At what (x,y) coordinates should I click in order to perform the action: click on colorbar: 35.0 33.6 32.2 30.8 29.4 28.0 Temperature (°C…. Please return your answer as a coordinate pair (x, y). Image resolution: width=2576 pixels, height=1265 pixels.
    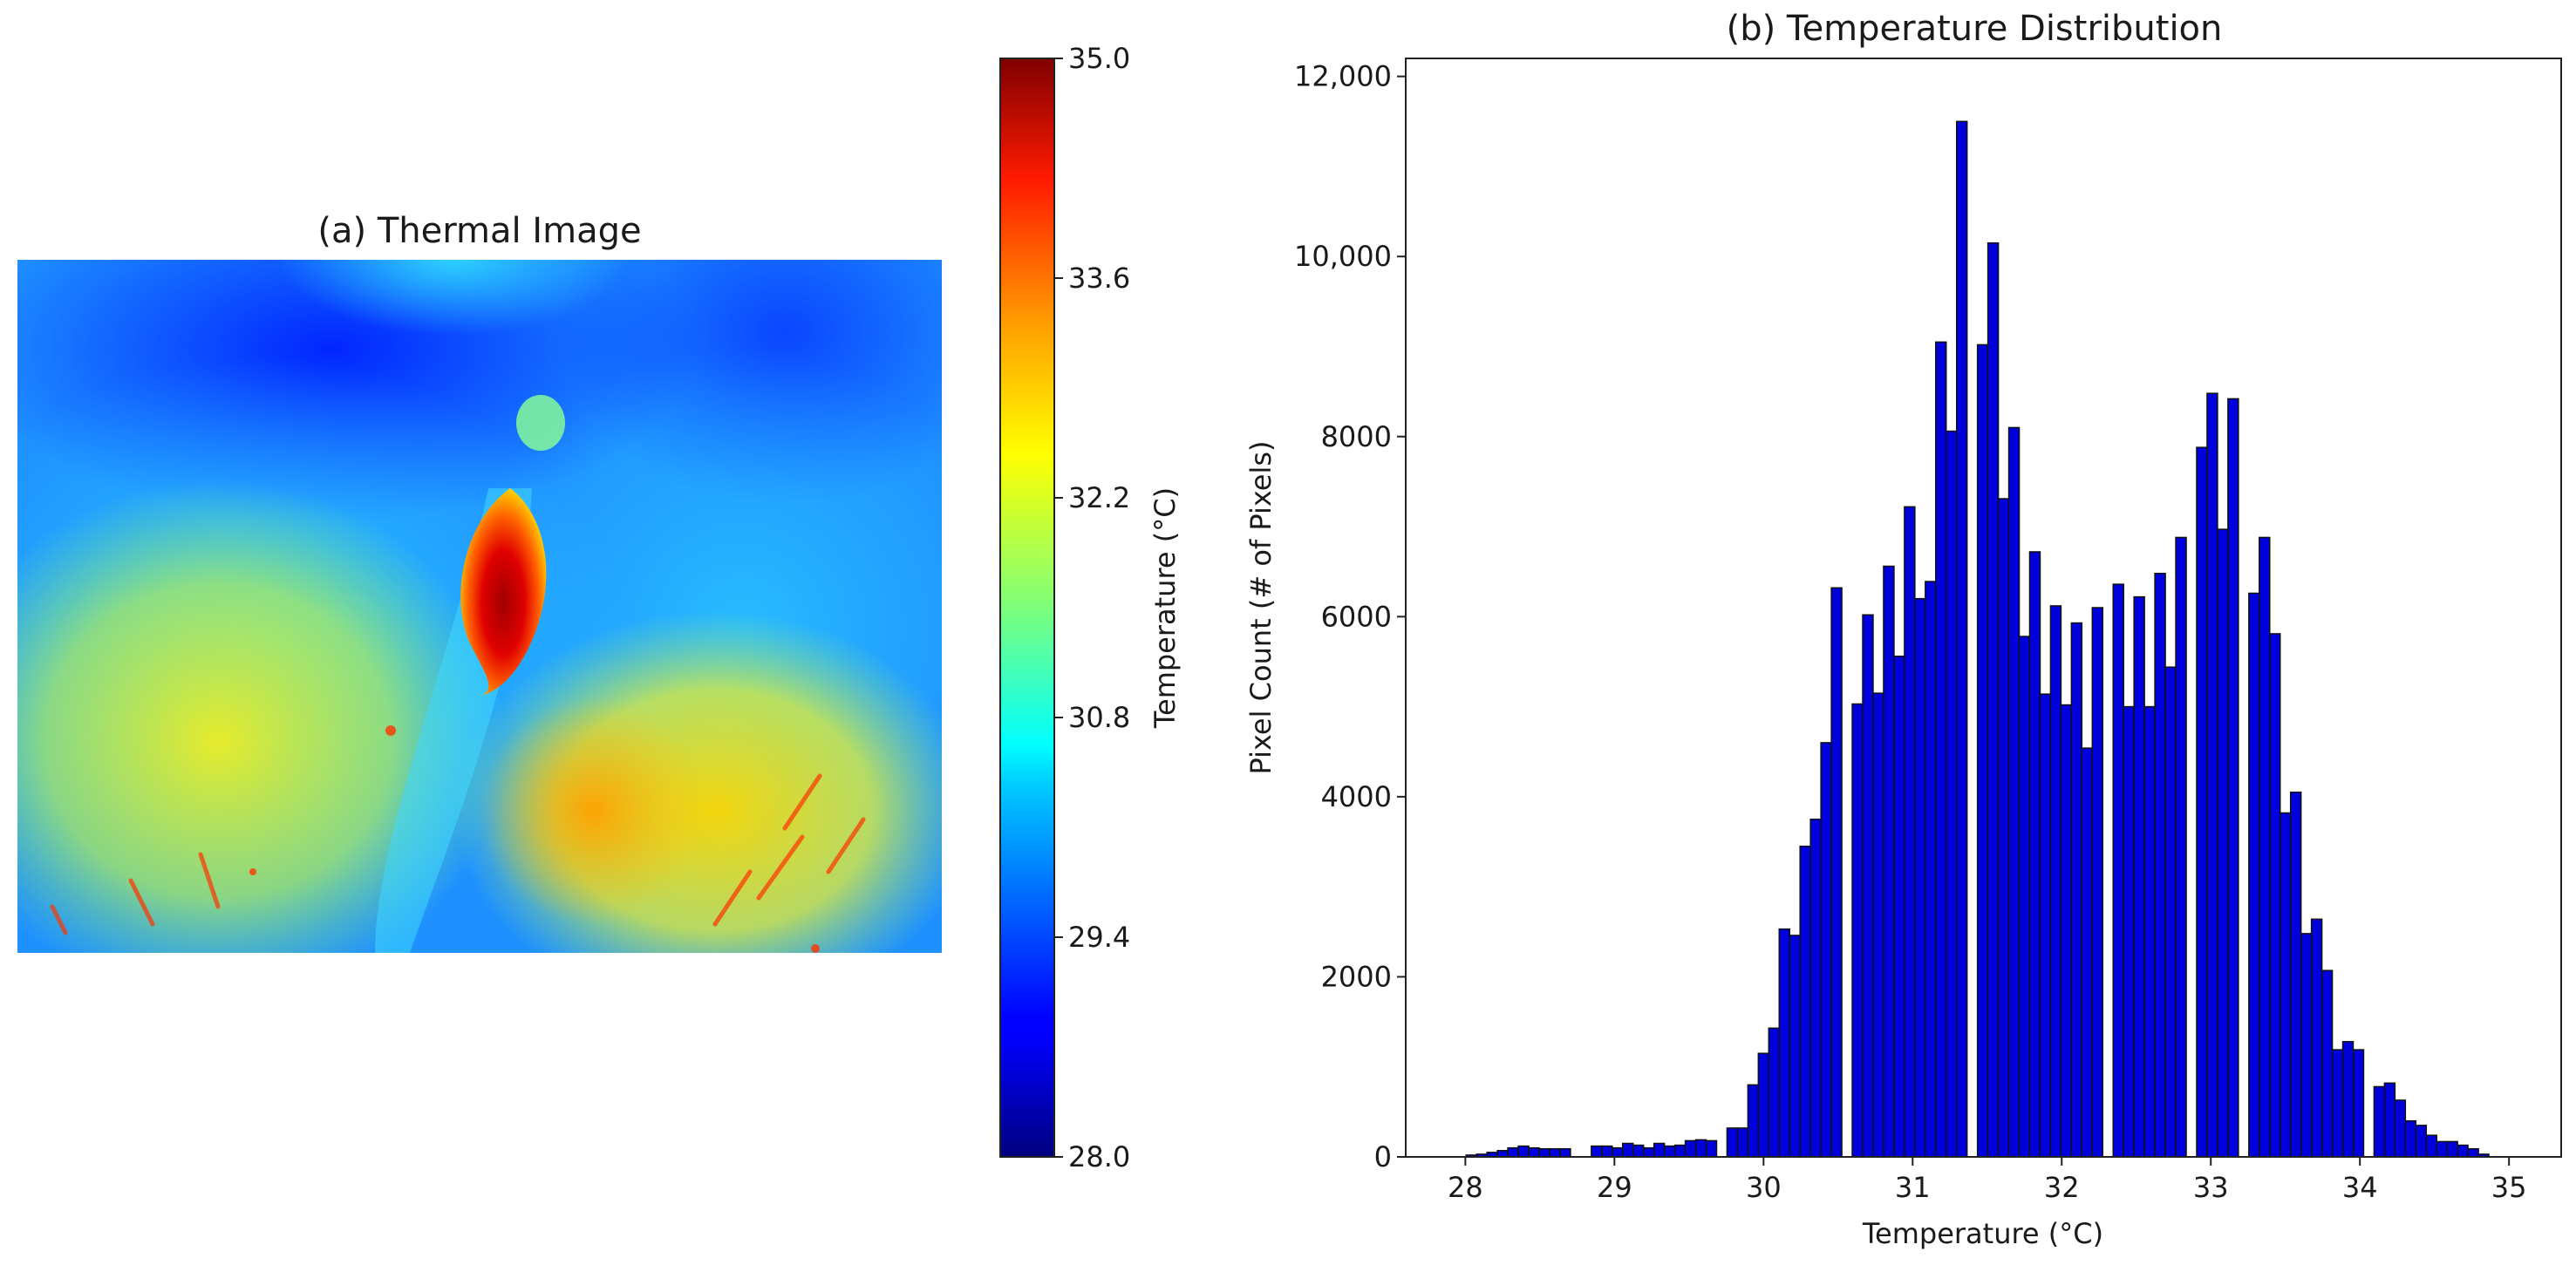
    Looking at the image, I should click on (1090, 607).